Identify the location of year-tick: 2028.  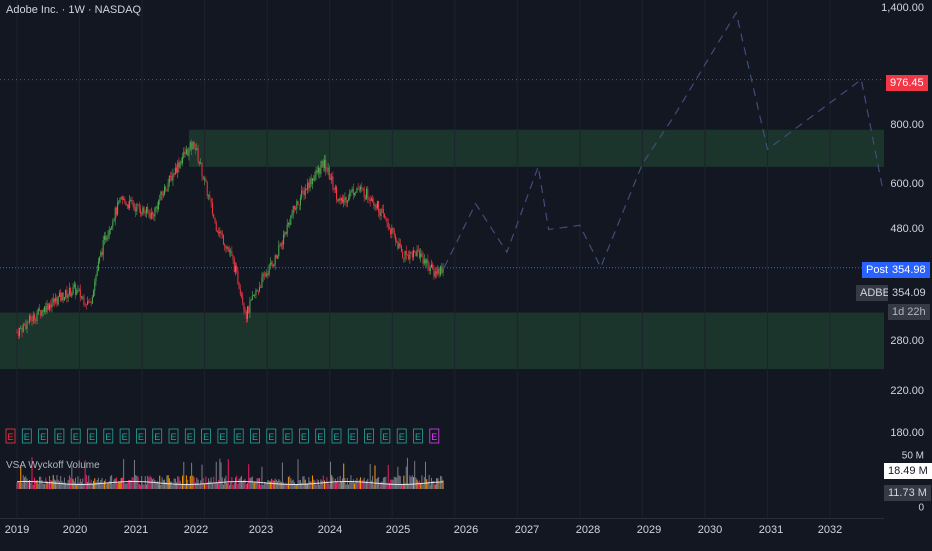
(588, 530).